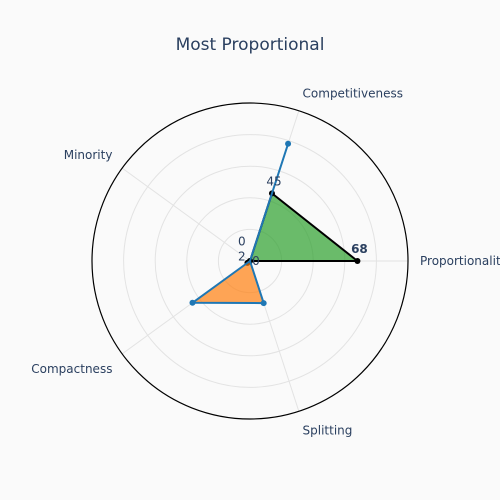  I want to click on axis-label-compactness: Compactness, so click(71, 369).